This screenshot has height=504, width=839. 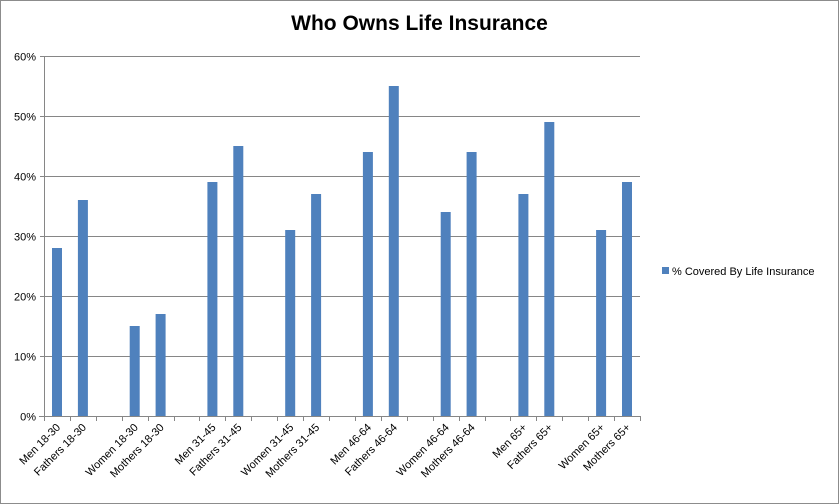 What do you see at coordinates (25, 358) in the screenshot?
I see `y-tick-label: 10%` at bounding box center [25, 358].